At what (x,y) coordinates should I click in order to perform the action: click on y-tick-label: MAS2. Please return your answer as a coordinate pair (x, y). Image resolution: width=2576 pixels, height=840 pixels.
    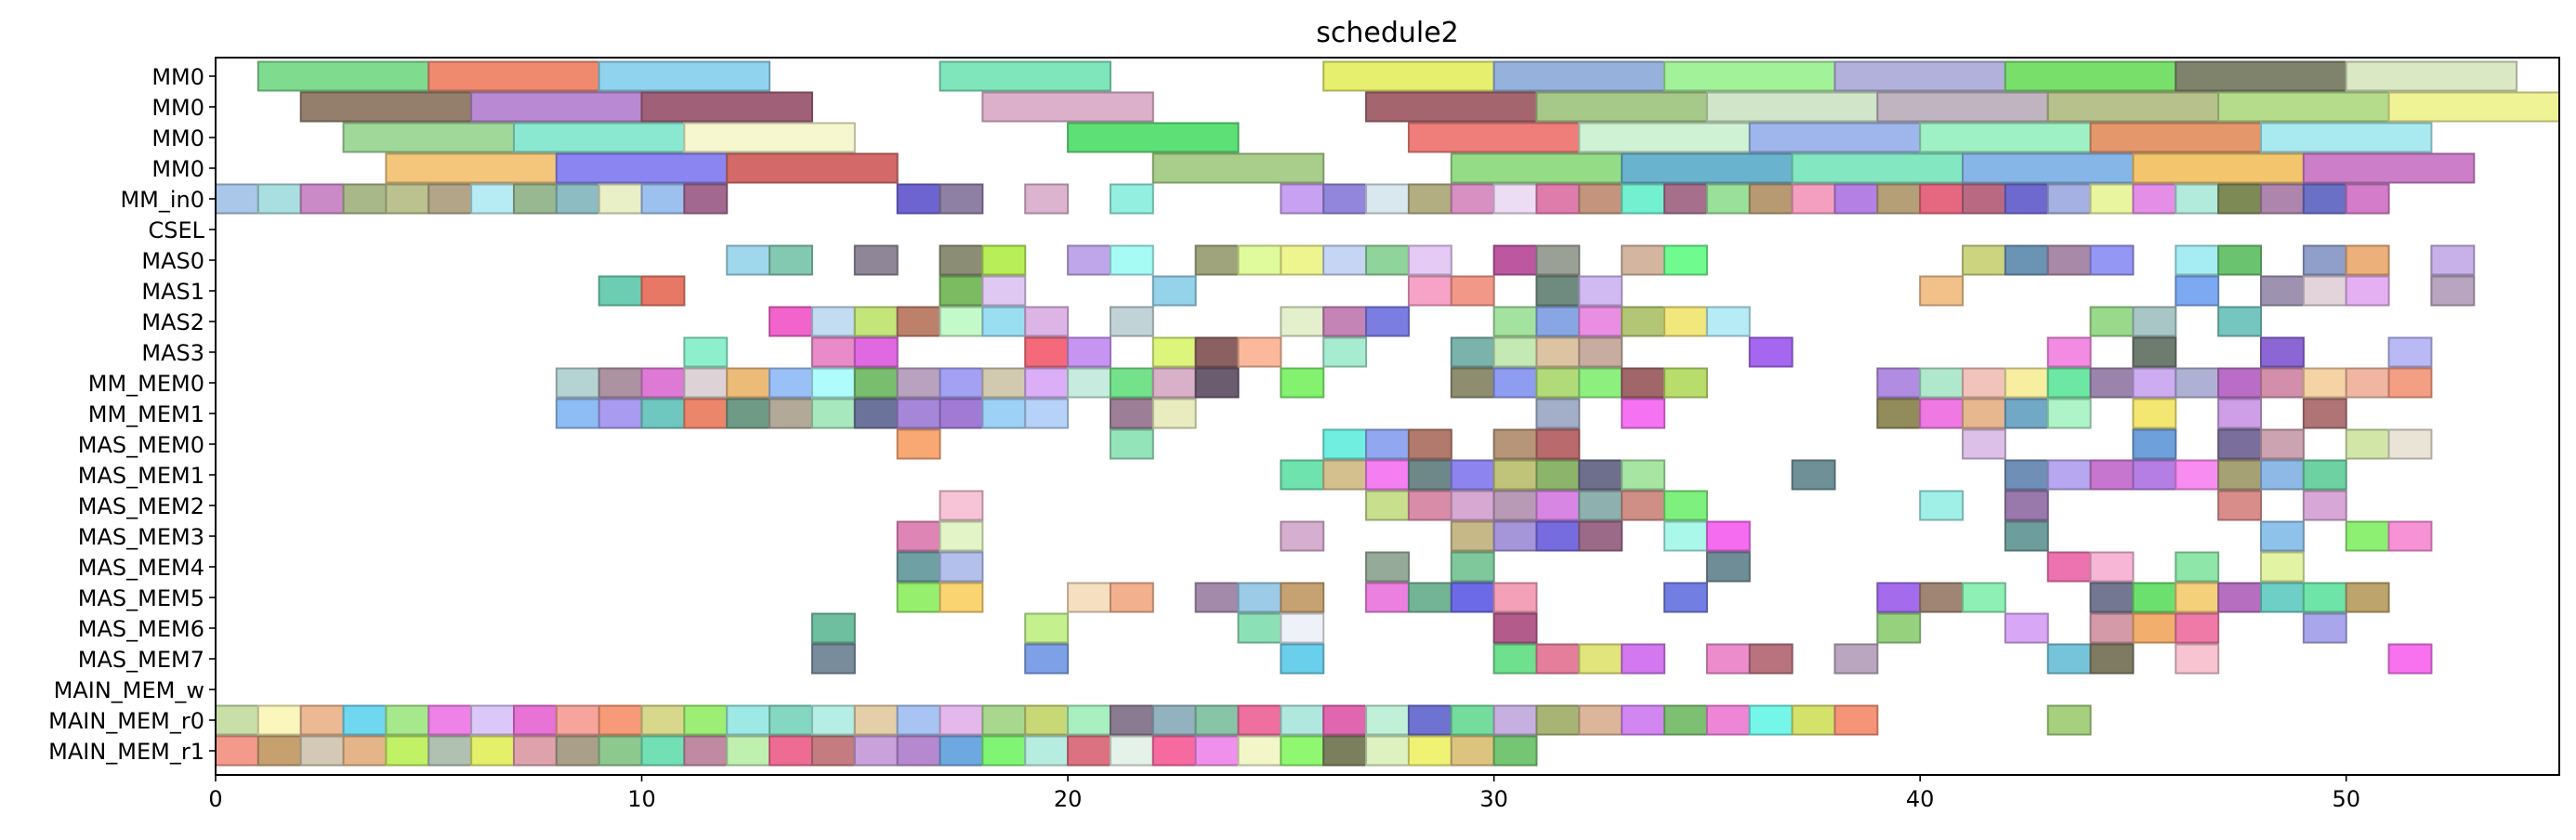
    Looking at the image, I should click on (172, 322).